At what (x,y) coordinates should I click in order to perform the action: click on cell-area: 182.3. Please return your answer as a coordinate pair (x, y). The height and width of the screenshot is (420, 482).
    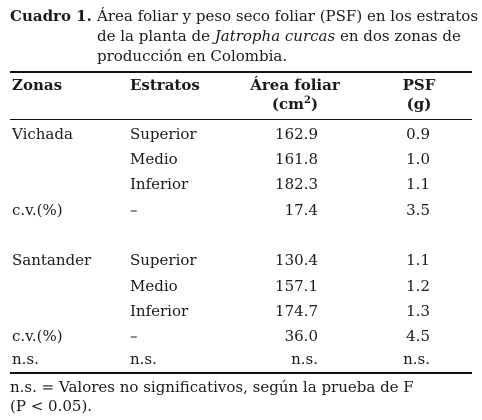
    Looking at the image, I should click on (296, 184).